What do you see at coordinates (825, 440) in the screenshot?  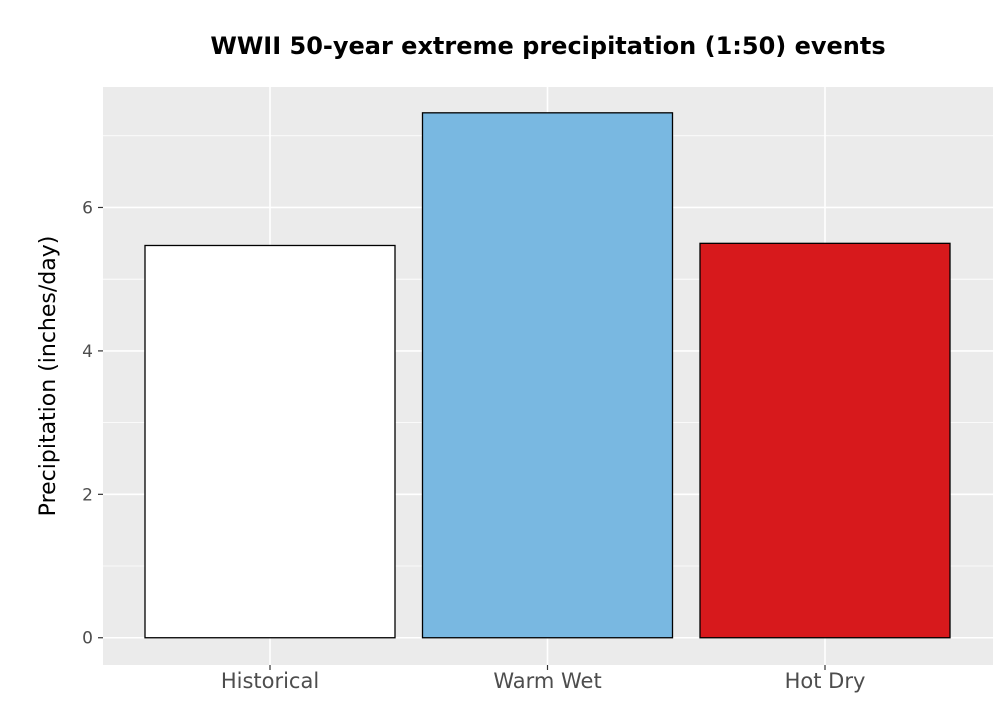 I see `bar-hot-dry` at bounding box center [825, 440].